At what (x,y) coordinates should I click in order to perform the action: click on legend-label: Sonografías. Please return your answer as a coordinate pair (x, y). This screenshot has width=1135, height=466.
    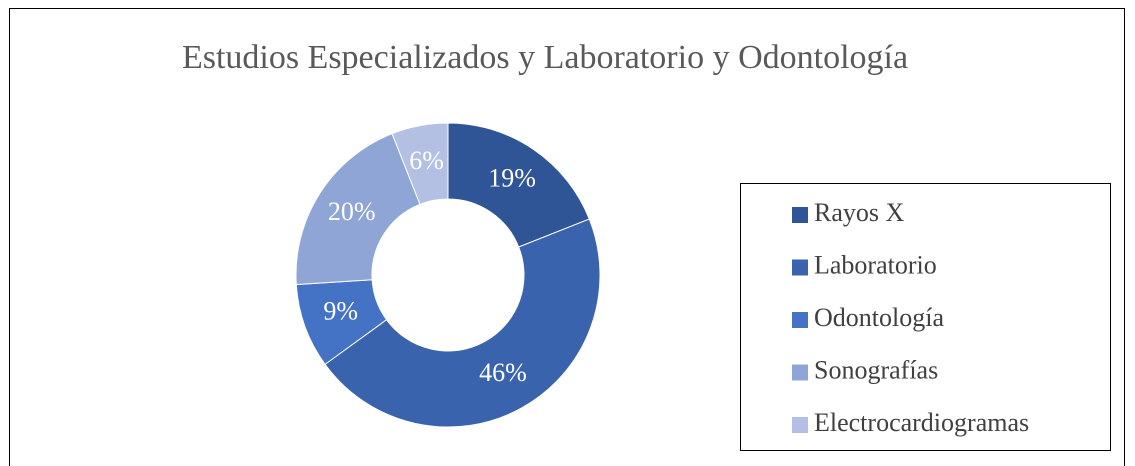
    Looking at the image, I should click on (876, 369).